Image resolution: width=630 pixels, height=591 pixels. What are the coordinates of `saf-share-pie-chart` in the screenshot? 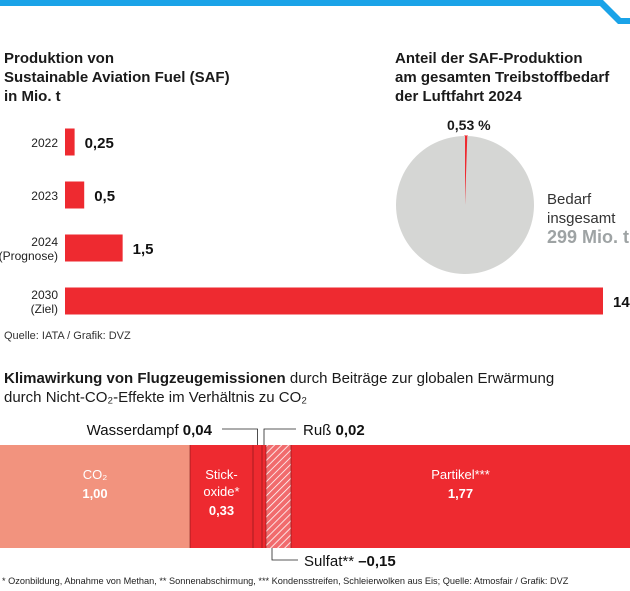 It's located at (465, 204).